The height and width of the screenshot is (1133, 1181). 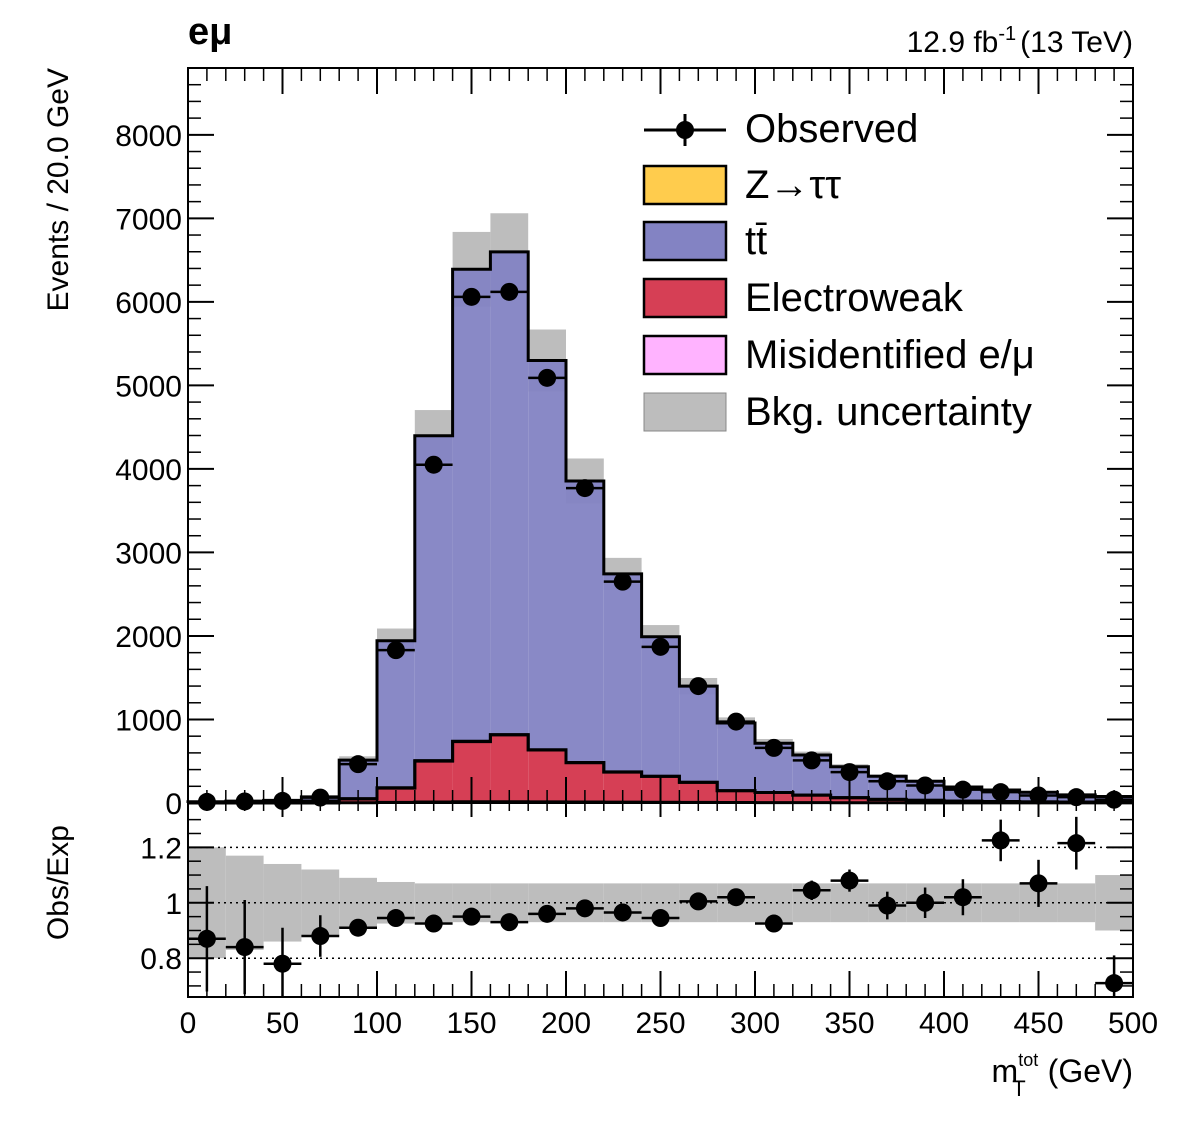 I want to click on x-tick-label: 0, so click(x=188, y=1023).